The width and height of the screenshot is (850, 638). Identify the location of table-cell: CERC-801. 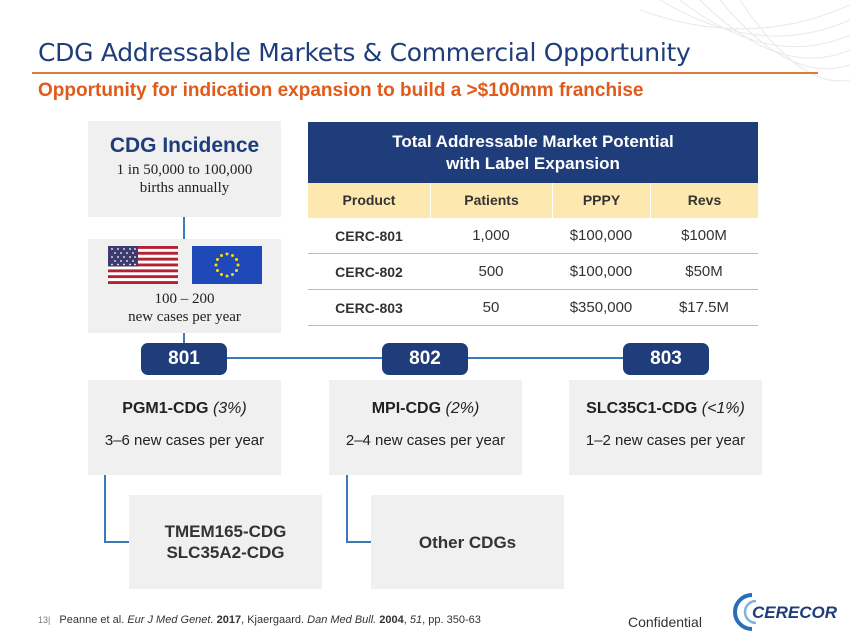
(369, 236).